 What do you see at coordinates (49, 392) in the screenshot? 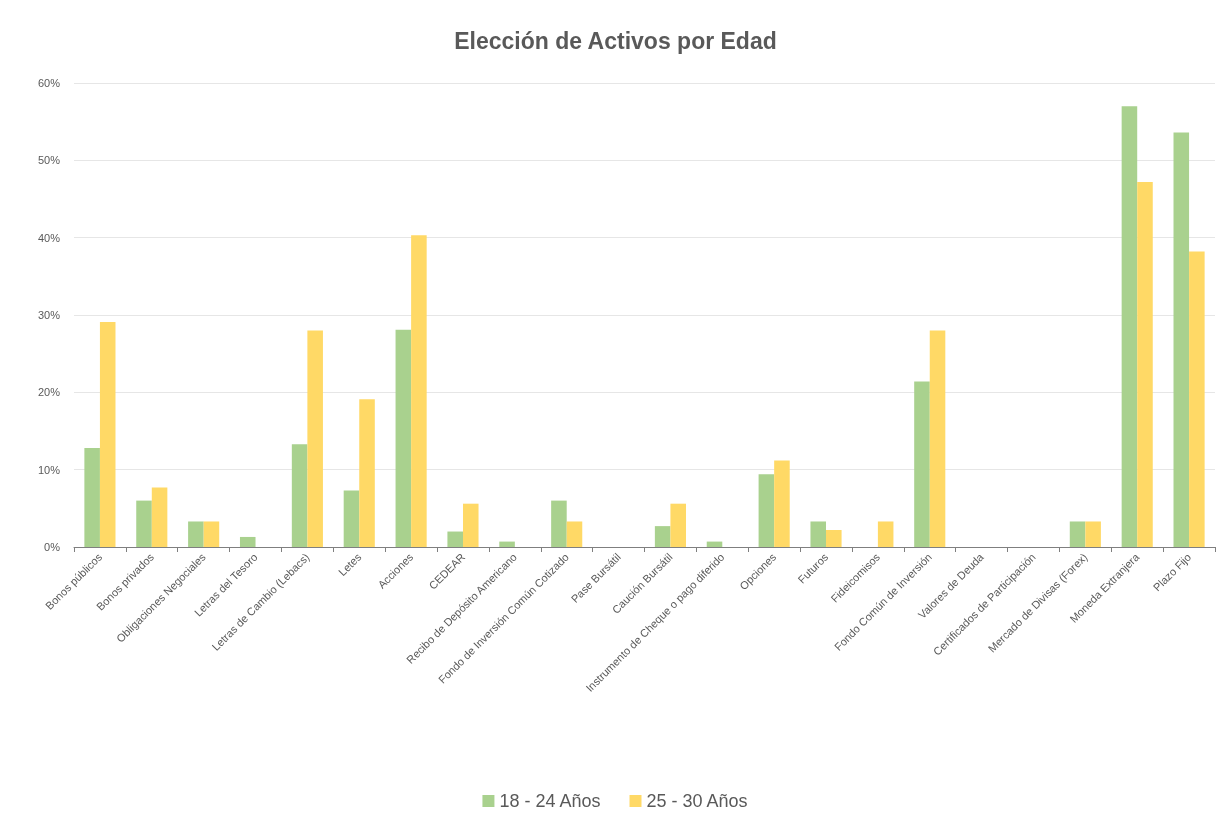
I see `y-tick-label: 20%` at bounding box center [49, 392].